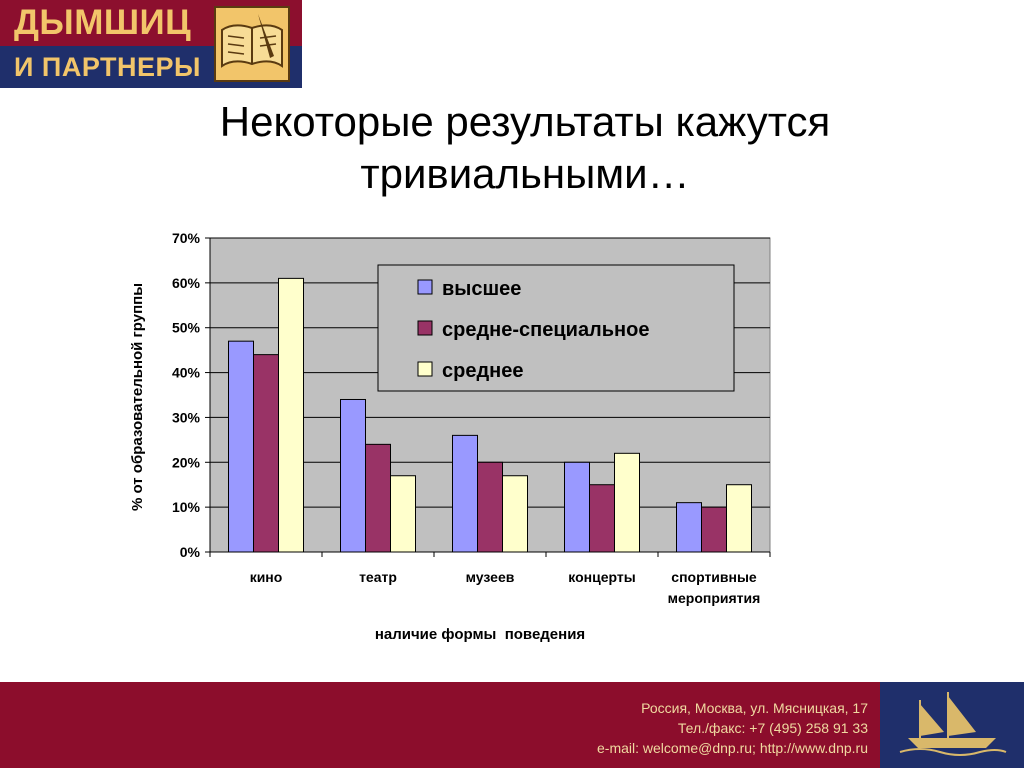 This screenshot has width=1024, height=768. What do you see at coordinates (107, 67) in the screenshot?
I see `logo-subtitle: И ПАРТНЕРЫ` at bounding box center [107, 67].